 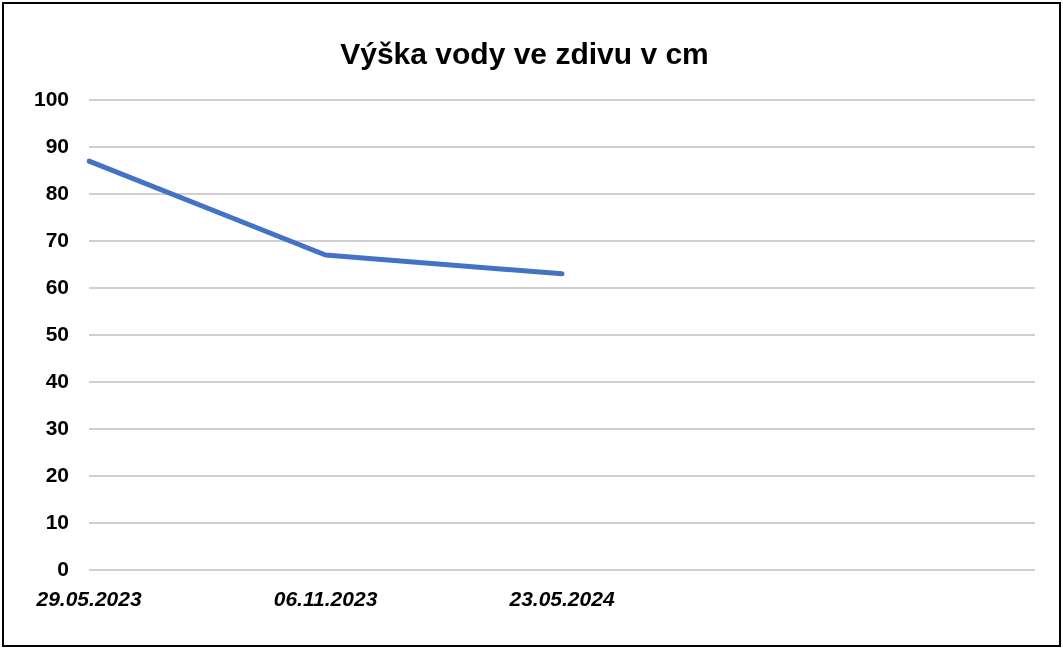 What do you see at coordinates (63, 568) in the screenshot?
I see `y-tick-label: 0` at bounding box center [63, 568].